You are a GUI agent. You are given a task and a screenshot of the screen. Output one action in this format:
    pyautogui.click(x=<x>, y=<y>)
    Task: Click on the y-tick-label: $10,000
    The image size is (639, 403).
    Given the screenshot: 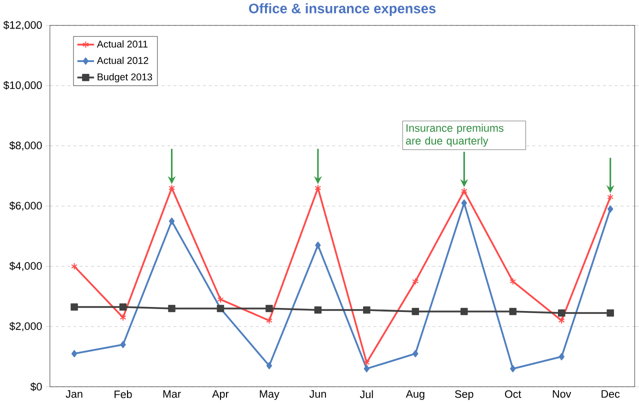 What is the action you would take?
    pyautogui.click(x=22, y=85)
    